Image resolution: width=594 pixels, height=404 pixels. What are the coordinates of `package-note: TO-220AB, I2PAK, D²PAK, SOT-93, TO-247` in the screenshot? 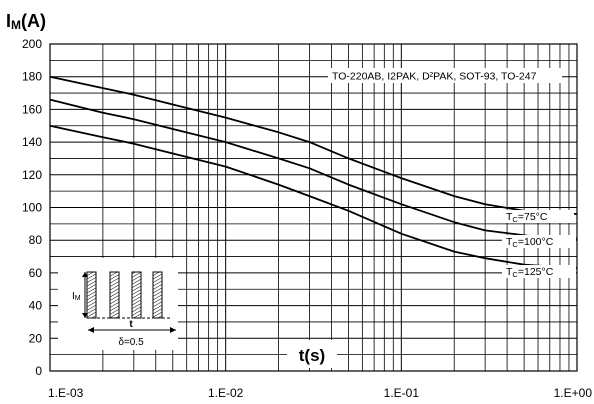 It's located at (434, 77).